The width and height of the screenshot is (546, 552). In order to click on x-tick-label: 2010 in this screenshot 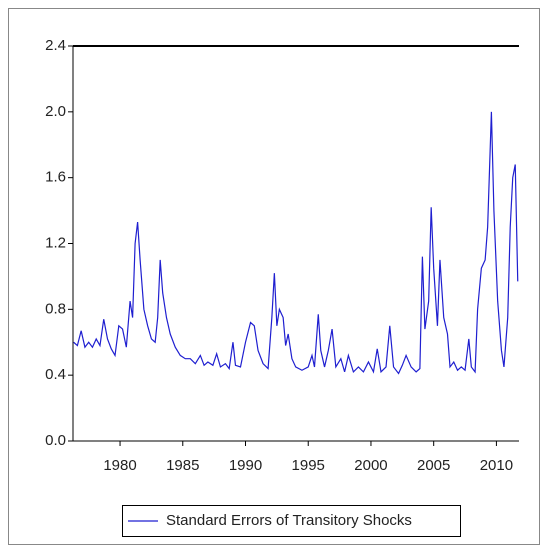, I will do `click(496, 465)`.